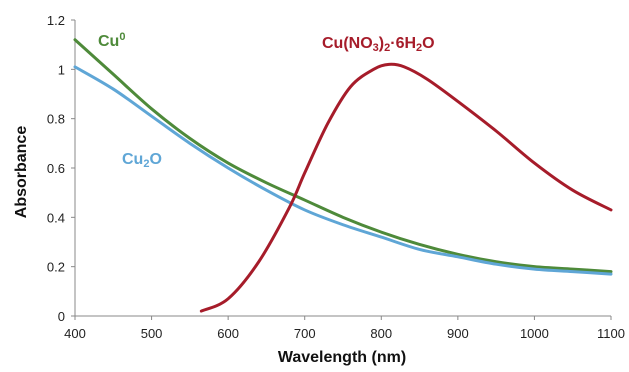 This screenshot has height=372, width=629. Describe the element at coordinates (342, 357) in the screenshot. I see `x-axis-title: Wavelength (nm)` at that location.